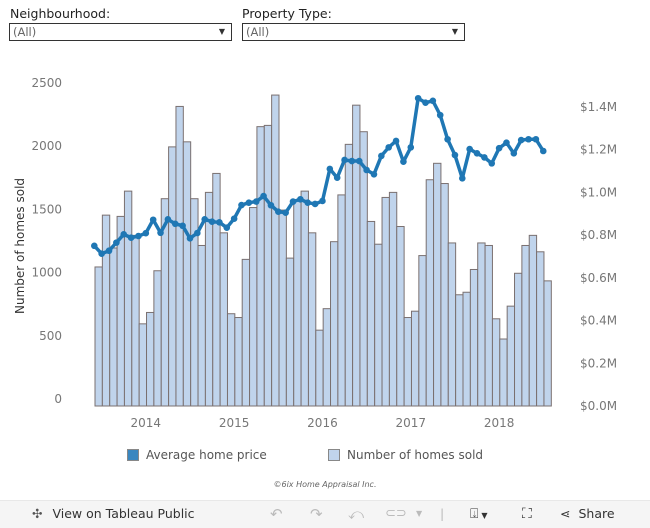 This screenshot has height=528, width=650. Describe the element at coordinates (353, 32) in the screenshot. I see `property-type-filter-select: (All) ▼` at that location.